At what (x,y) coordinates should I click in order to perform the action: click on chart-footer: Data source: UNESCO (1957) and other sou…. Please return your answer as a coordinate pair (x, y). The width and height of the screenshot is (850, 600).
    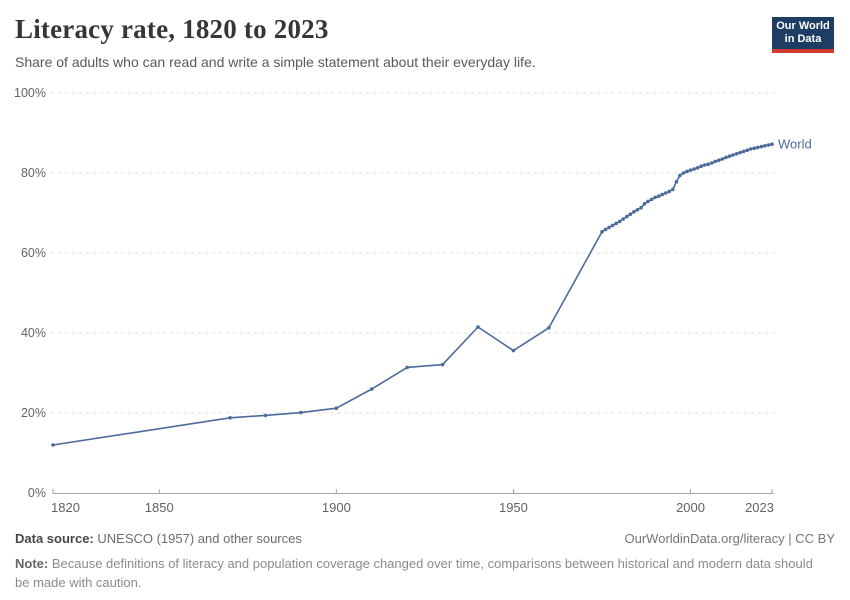
    Looking at the image, I should click on (425, 562).